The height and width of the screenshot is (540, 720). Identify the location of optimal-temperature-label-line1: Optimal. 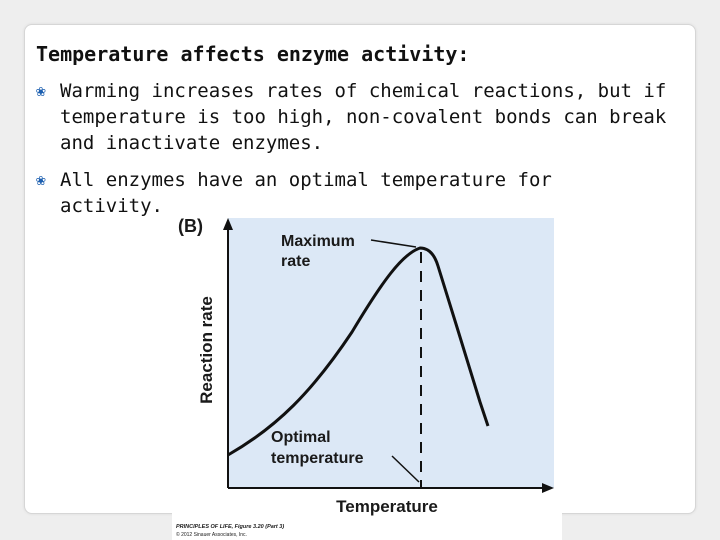
(301, 437).